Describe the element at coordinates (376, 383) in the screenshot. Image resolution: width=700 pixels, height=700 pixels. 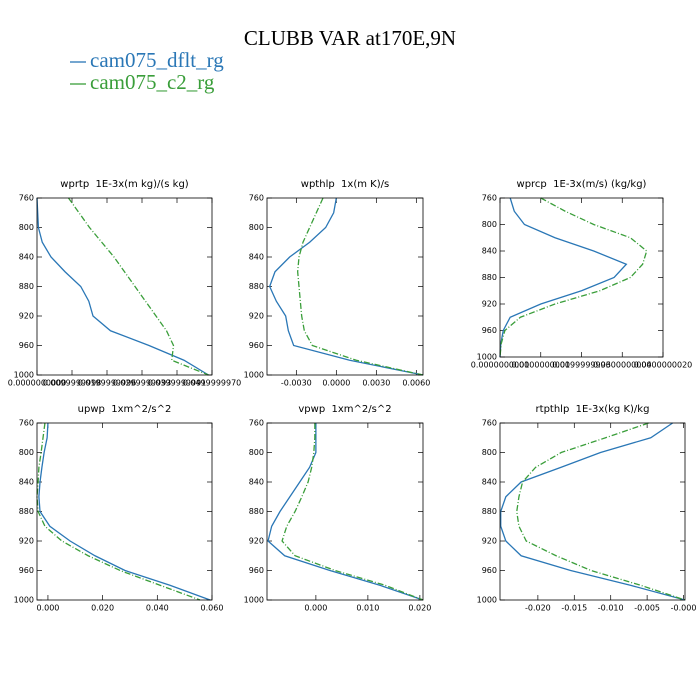
I see `x-tick-label: 0.0030` at that location.